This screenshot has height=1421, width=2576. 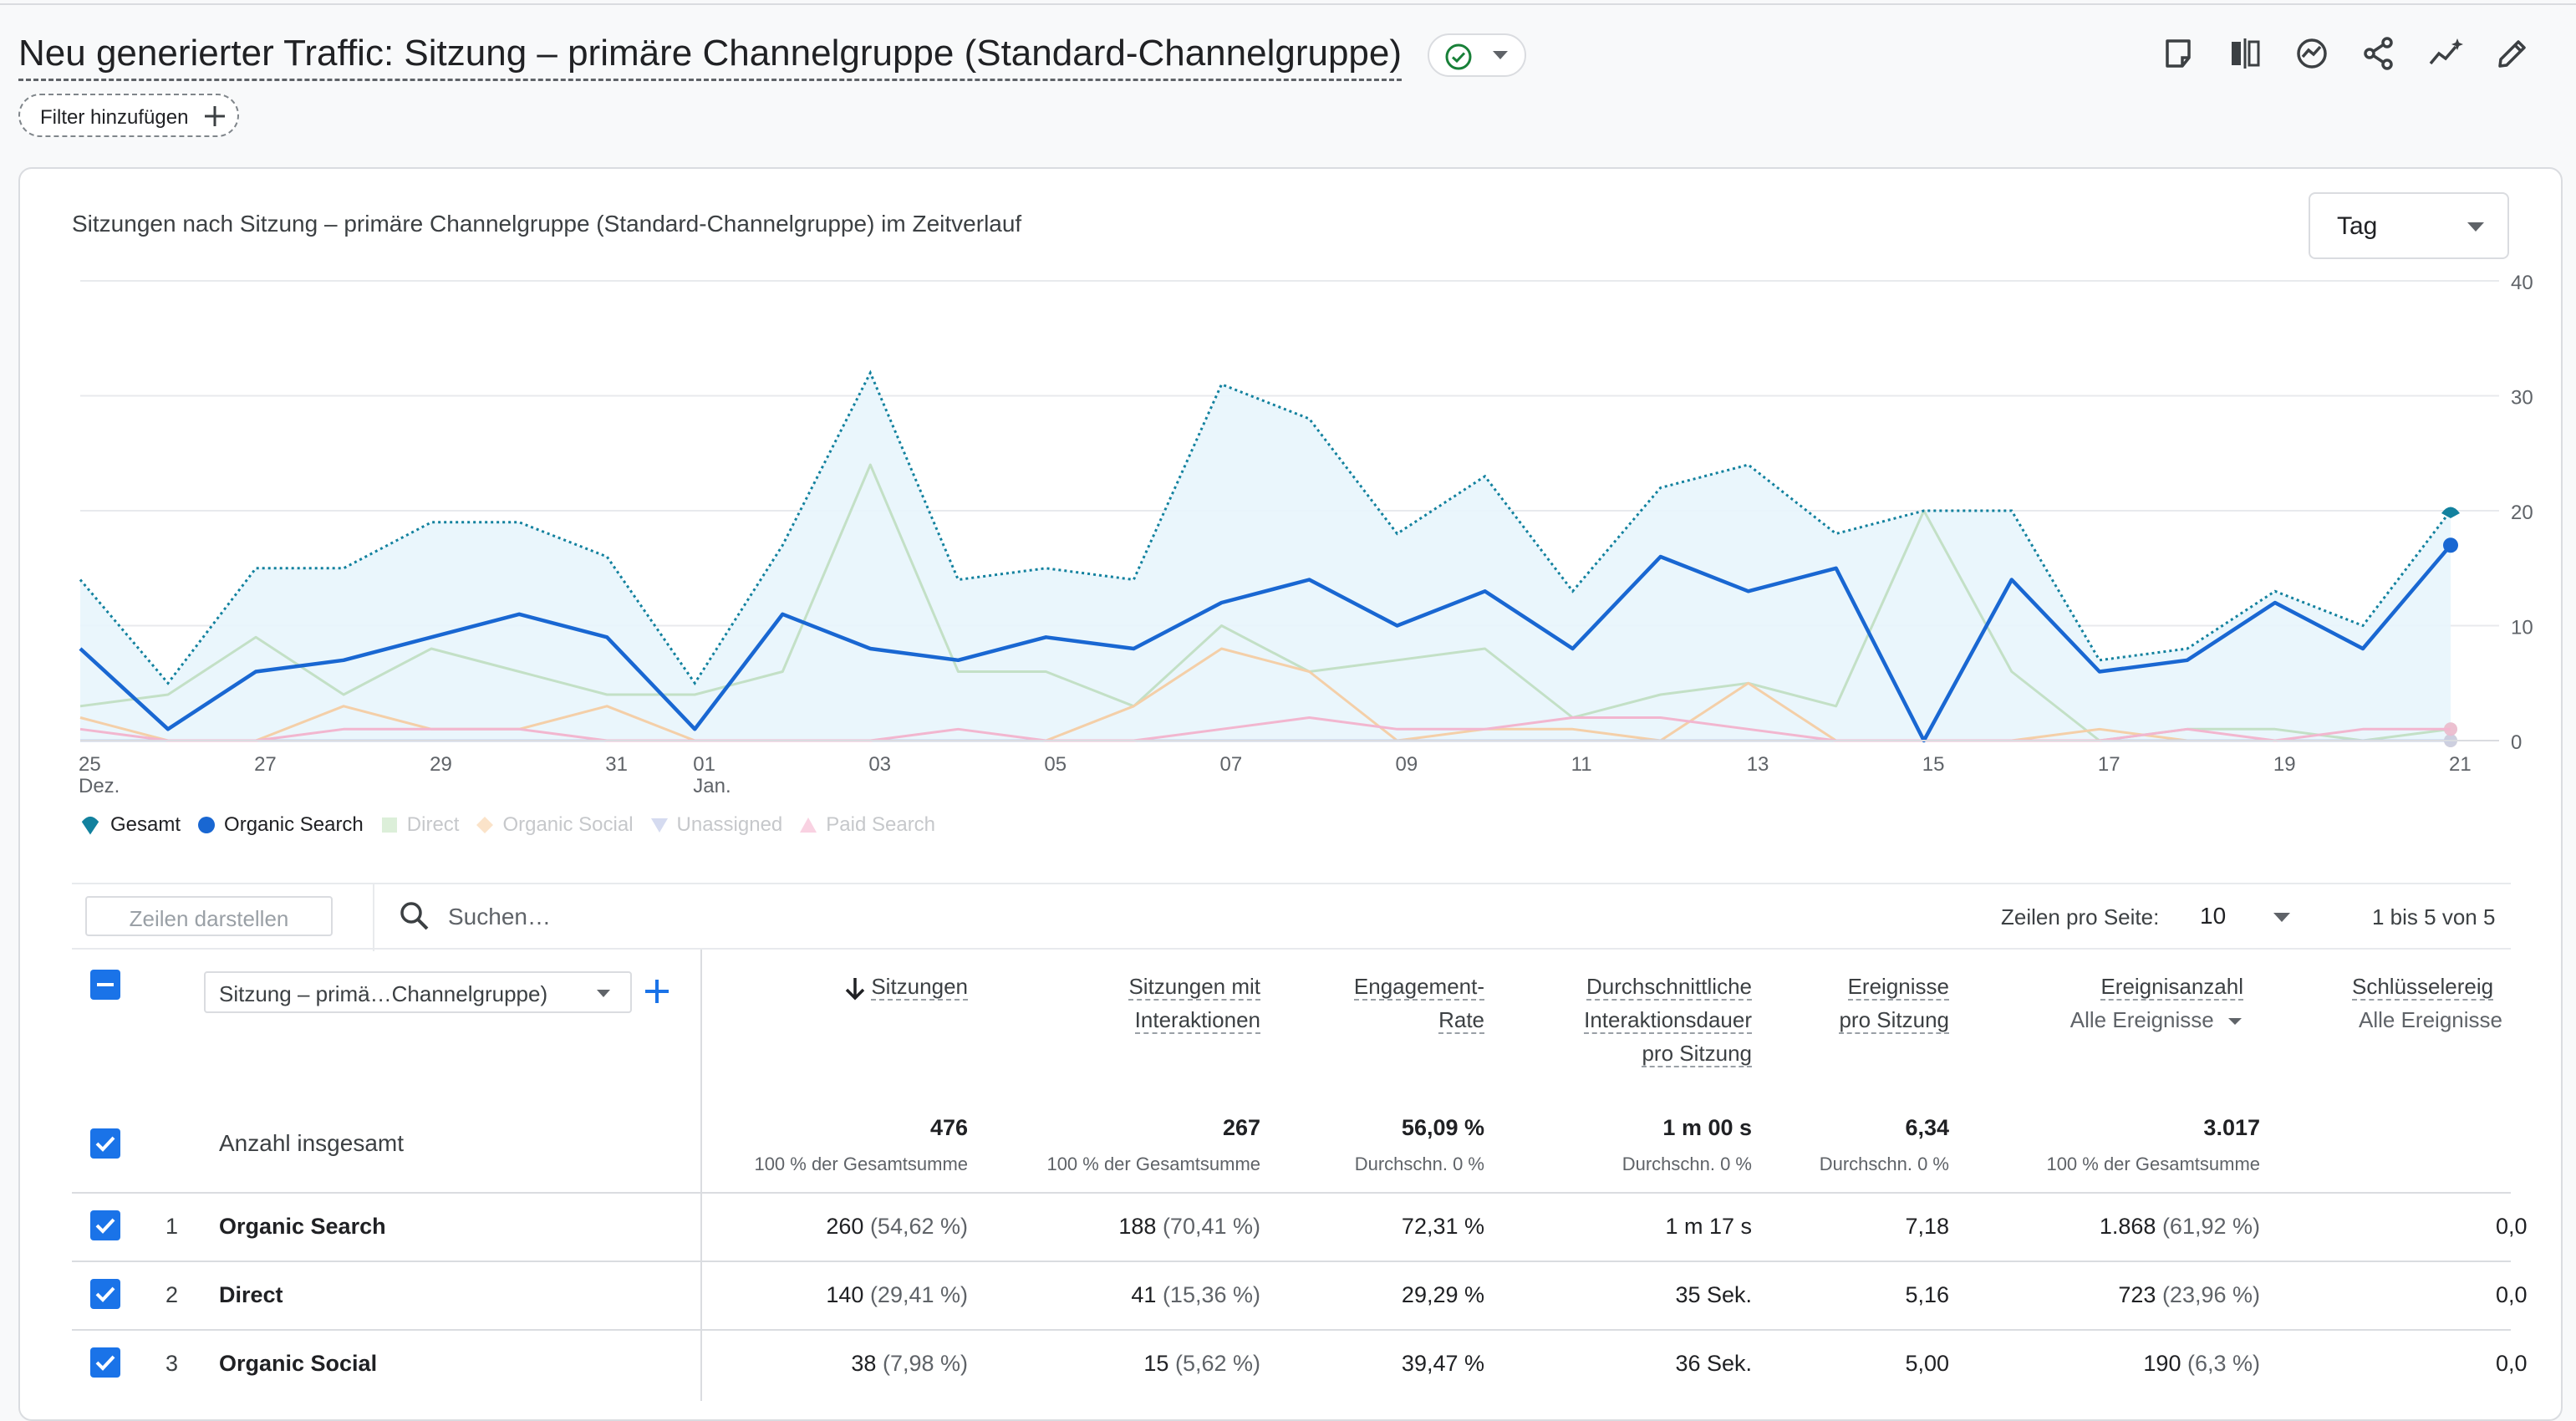 I want to click on legend-swatch-gesamt, so click(x=90, y=825).